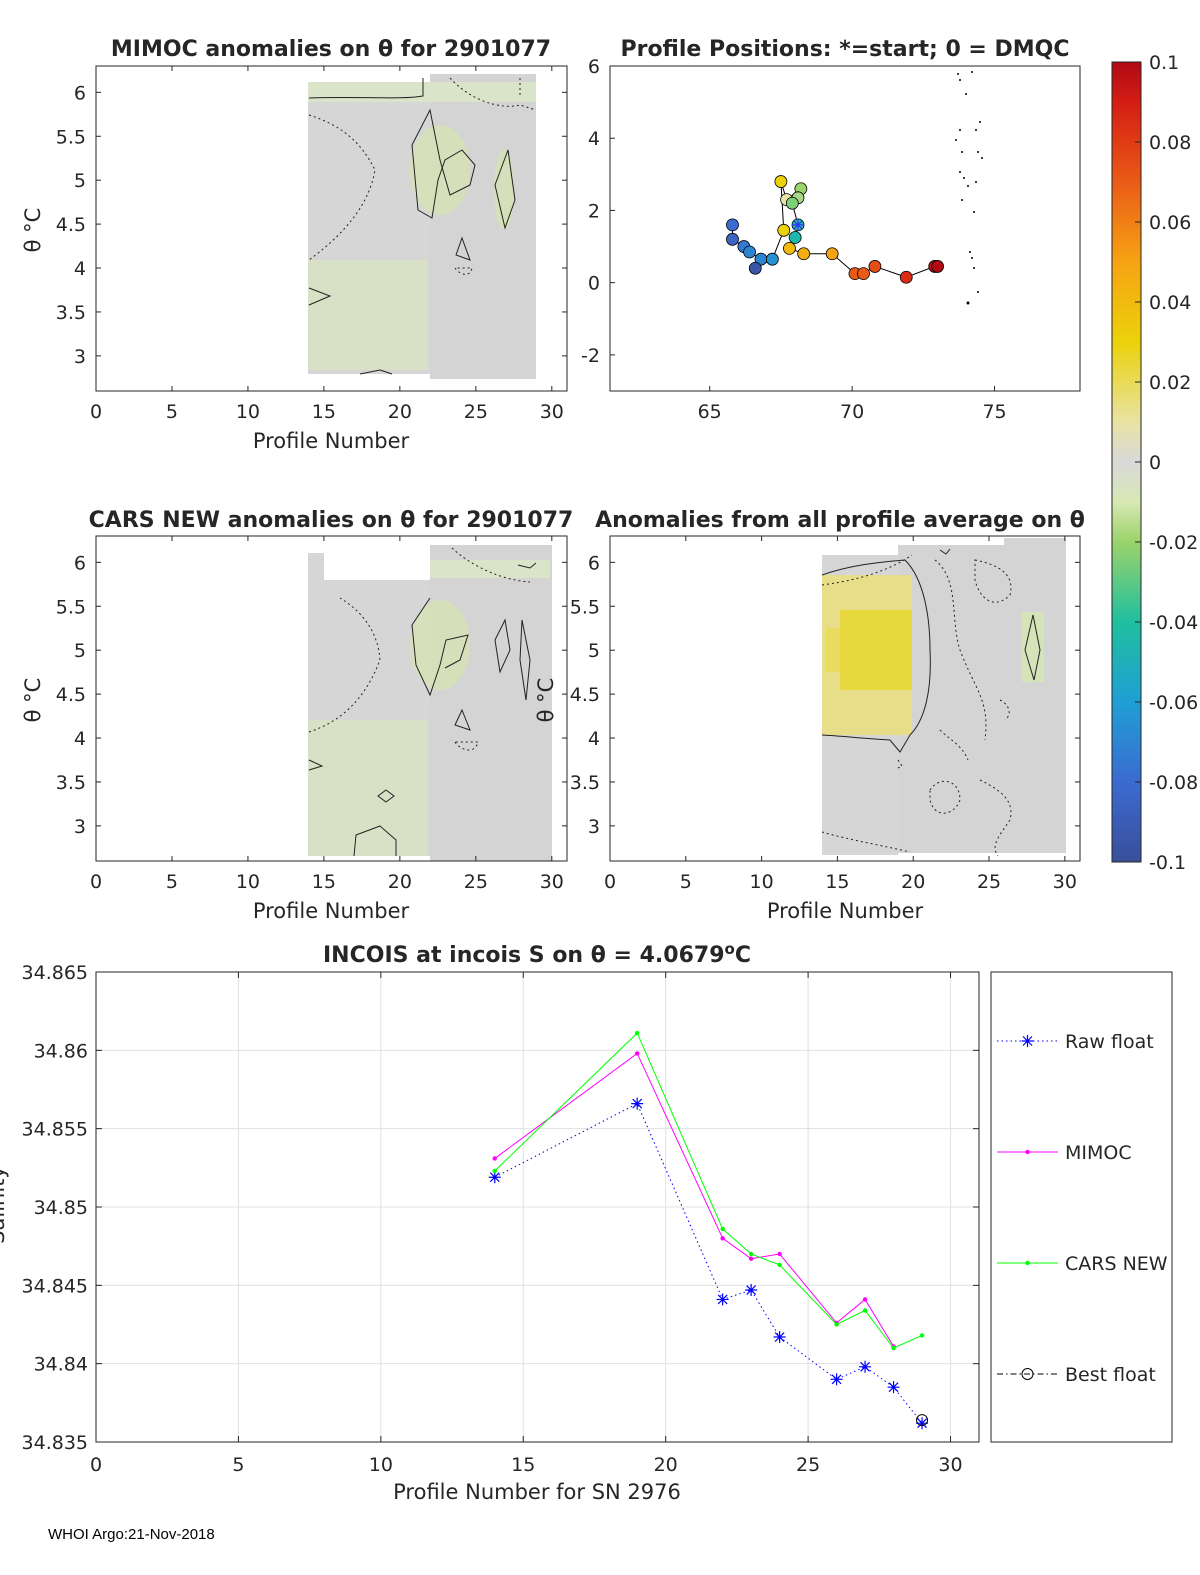 The image size is (1200, 1575). What do you see at coordinates (1170, 143) in the screenshot?
I see `colorbar-tick-label: 0.08` at bounding box center [1170, 143].